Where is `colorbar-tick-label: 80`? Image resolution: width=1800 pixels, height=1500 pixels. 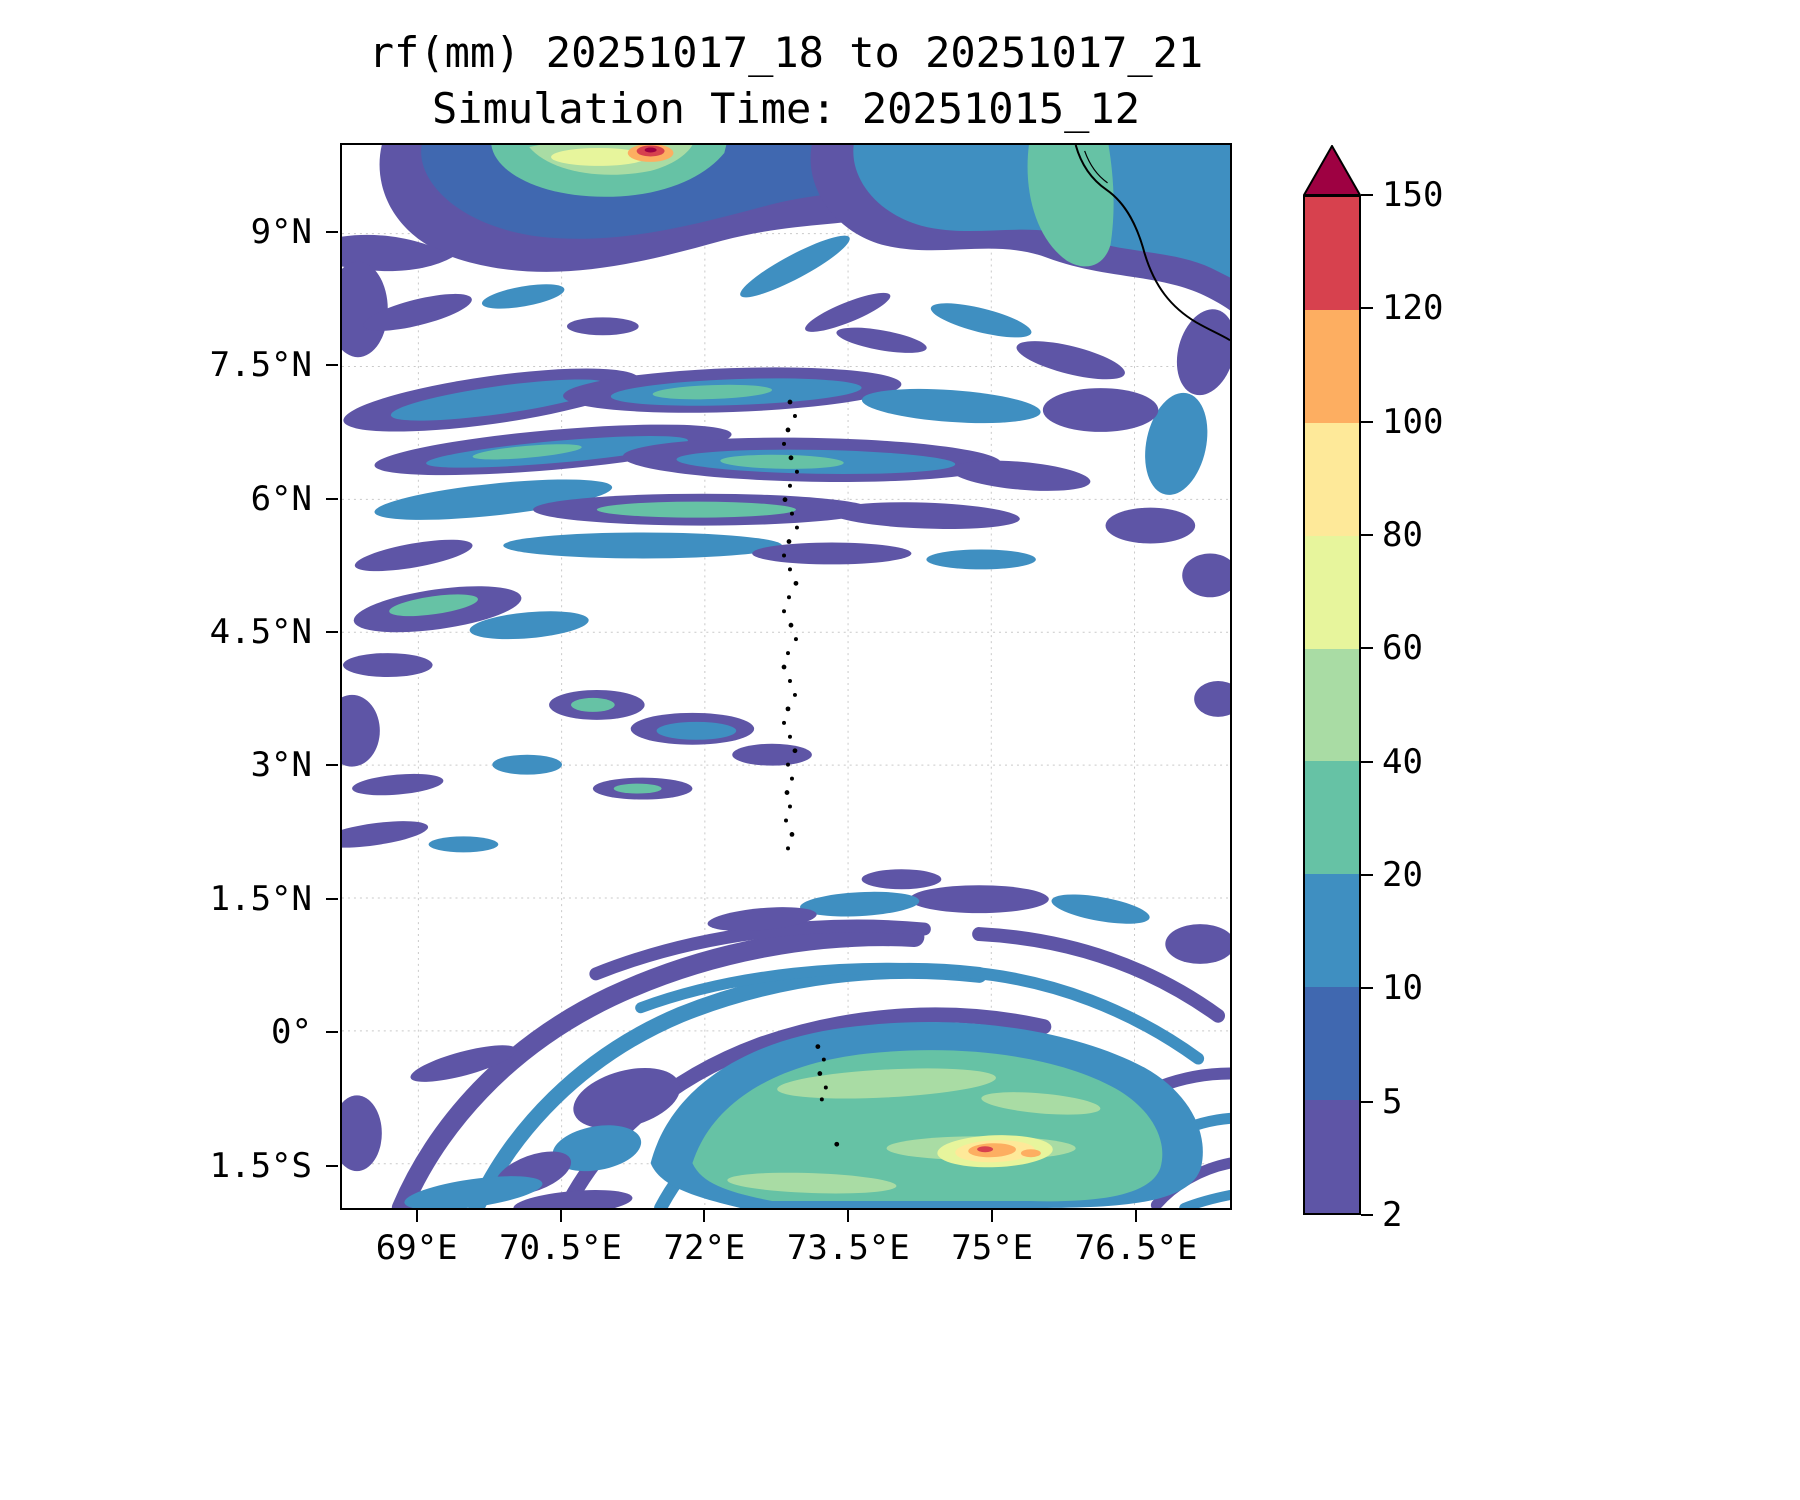
colorbar-tick-label: 80 is located at coordinates (1402, 535).